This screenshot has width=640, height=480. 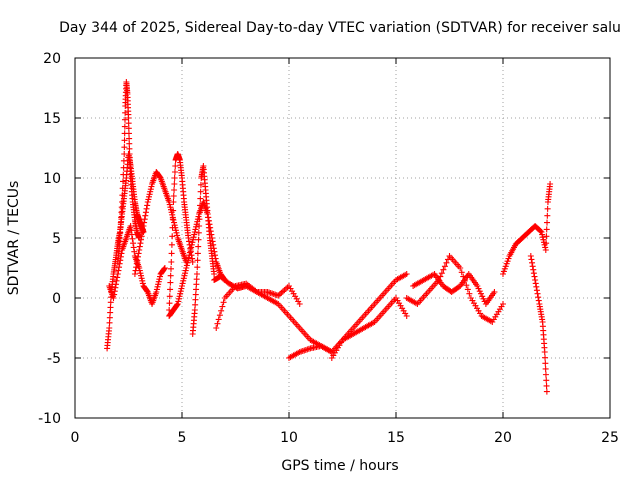 What do you see at coordinates (56, 299) in the screenshot?
I see `y-tick-label: 0` at bounding box center [56, 299].